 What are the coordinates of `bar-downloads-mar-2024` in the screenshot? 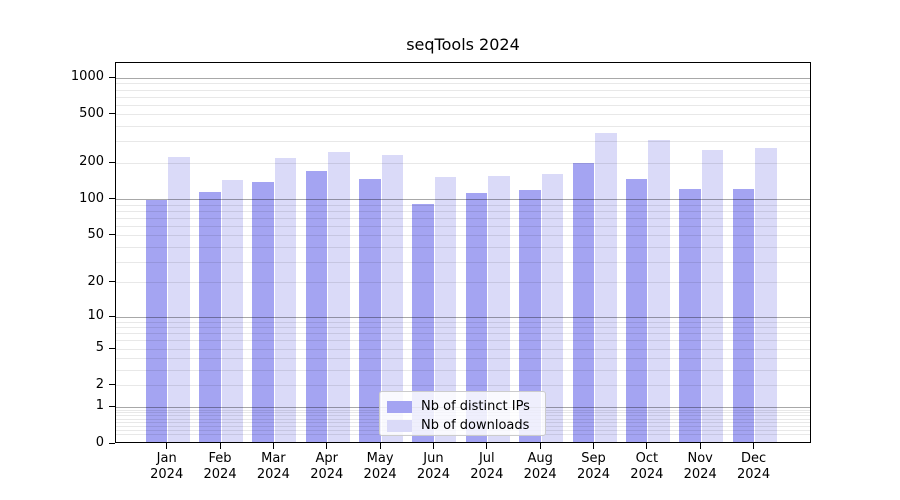 It's located at (285, 299).